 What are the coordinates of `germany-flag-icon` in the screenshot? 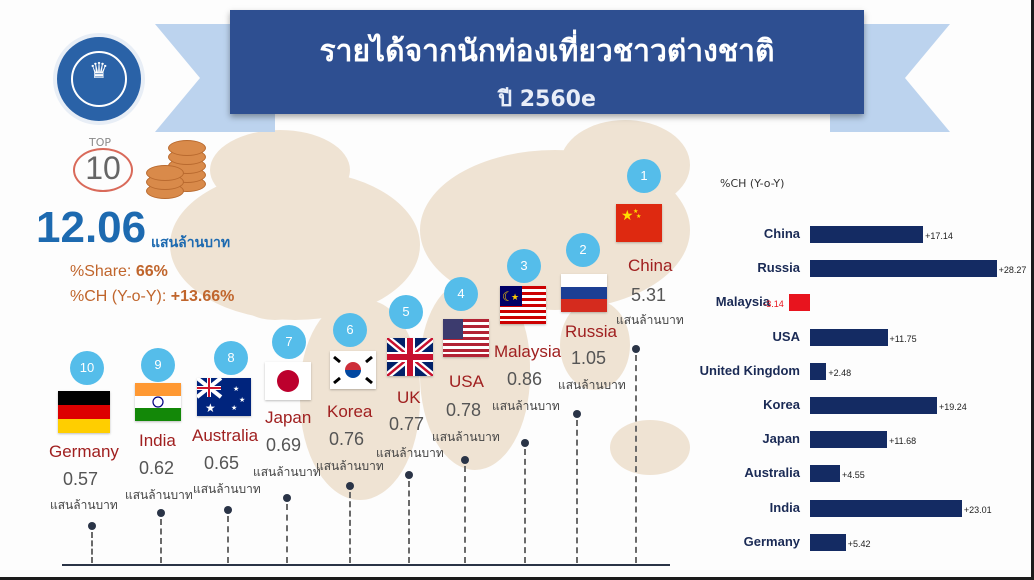 It's located at (84, 412).